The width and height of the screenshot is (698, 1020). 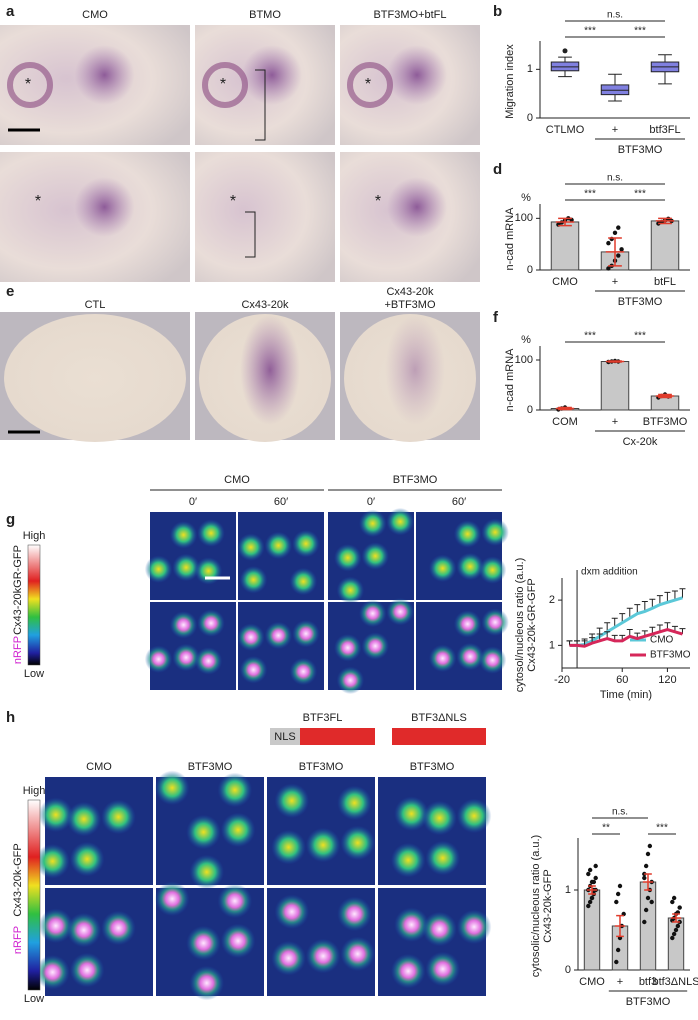 I want to click on outlier, so click(x=565, y=51).